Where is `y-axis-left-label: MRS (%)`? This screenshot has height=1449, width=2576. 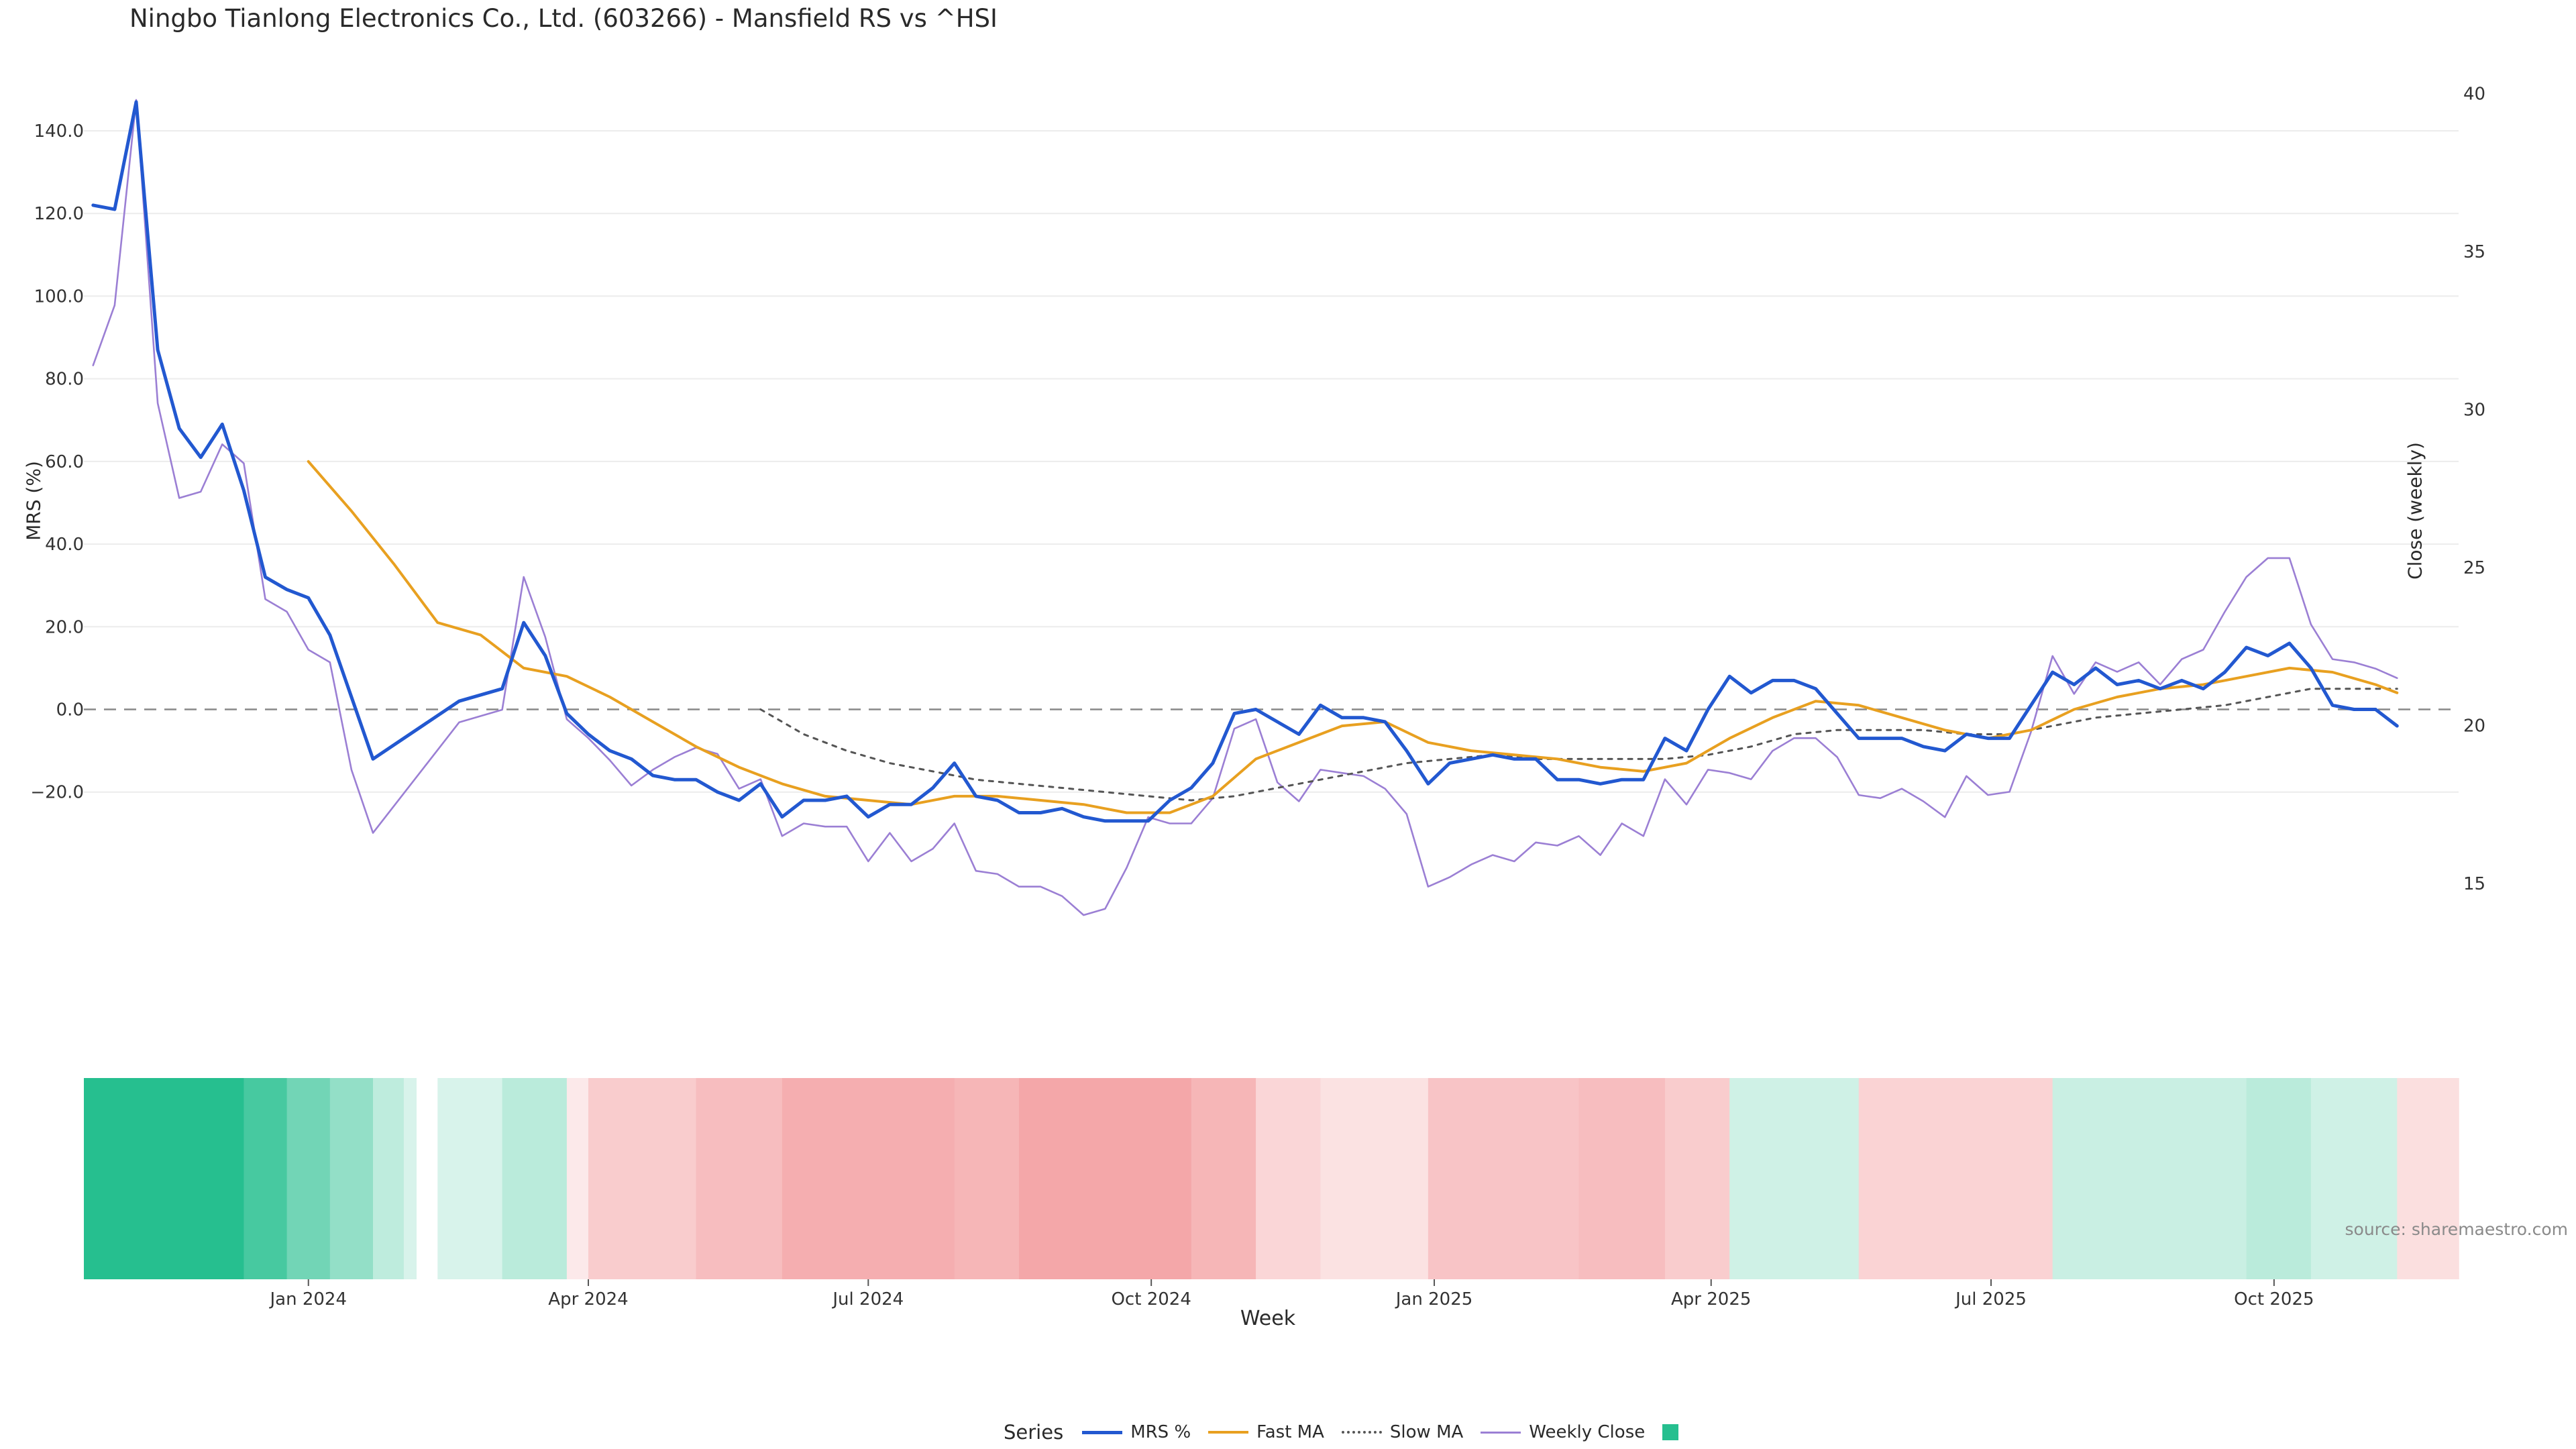 y-axis-left-label: MRS (%) is located at coordinates (33, 501).